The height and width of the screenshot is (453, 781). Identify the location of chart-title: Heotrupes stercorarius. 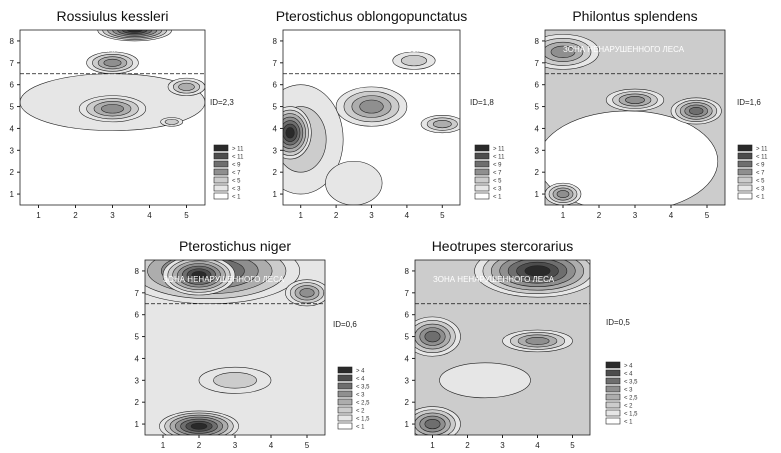
(503, 246).